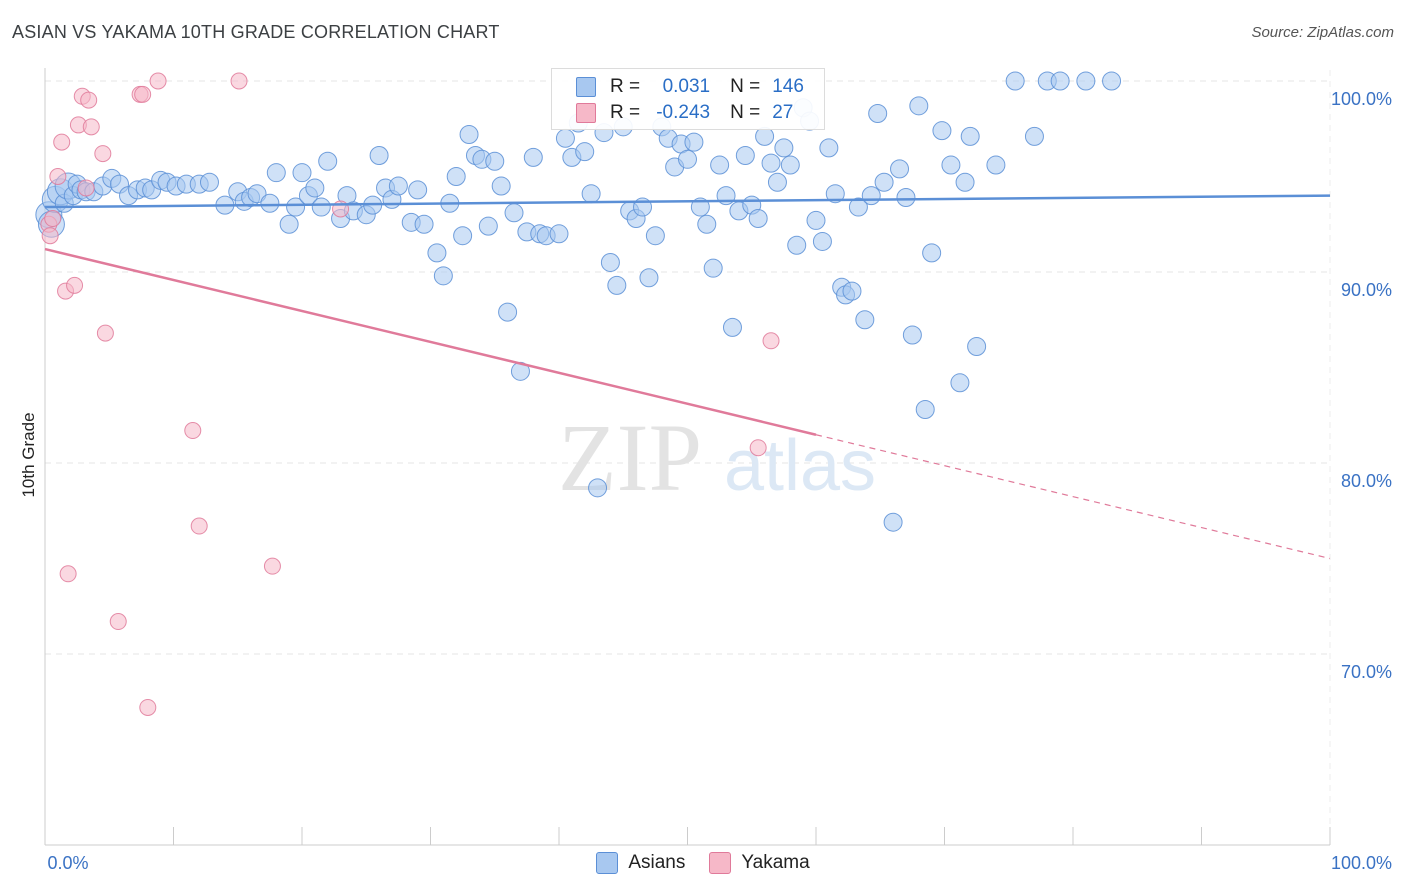  I want to click on yakama-r-value: -0.243, so click(683, 112).